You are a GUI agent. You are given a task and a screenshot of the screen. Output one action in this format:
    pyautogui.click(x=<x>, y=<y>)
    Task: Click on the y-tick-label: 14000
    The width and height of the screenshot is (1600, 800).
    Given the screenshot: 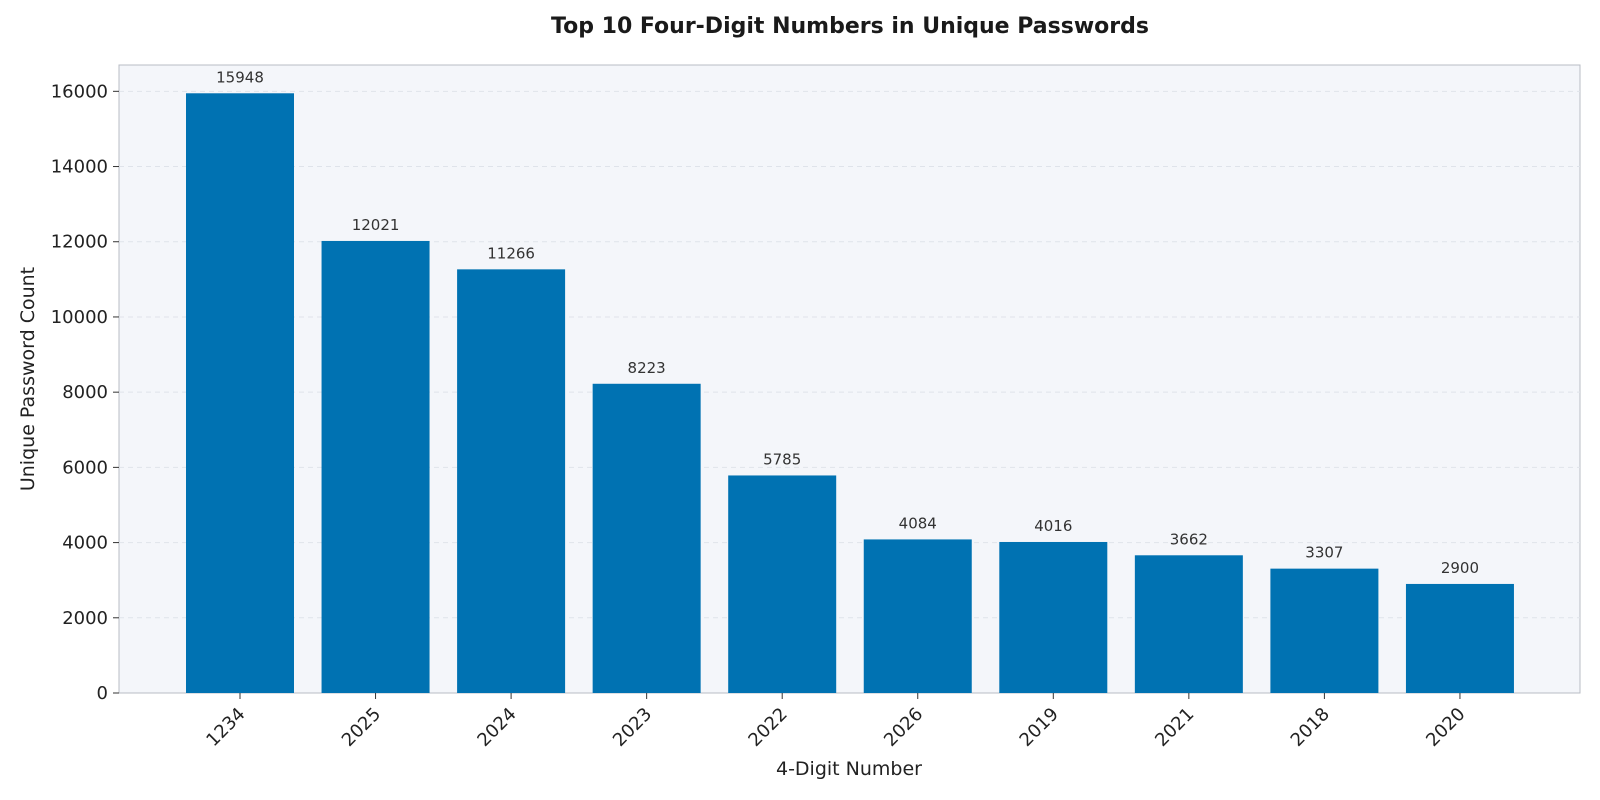 What is the action you would take?
    pyautogui.click(x=79, y=167)
    